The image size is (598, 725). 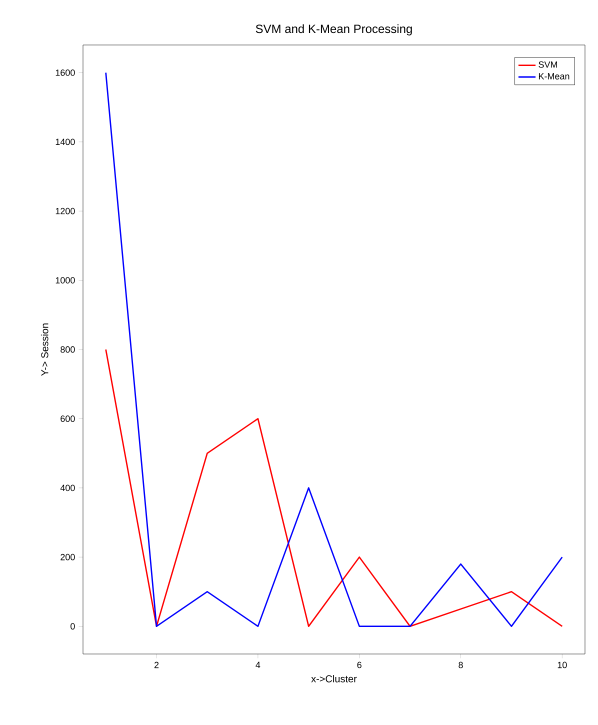 I want to click on y-axis-title: Y-> Session, so click(x=44, y=350).